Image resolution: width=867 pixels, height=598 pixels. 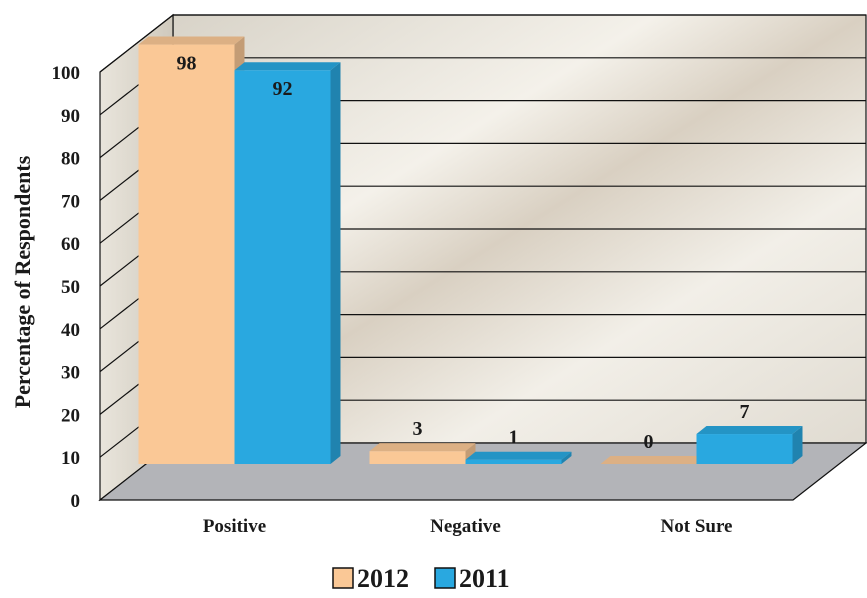 I want to click on legend-label: 2011, so click(x=484, y=578).